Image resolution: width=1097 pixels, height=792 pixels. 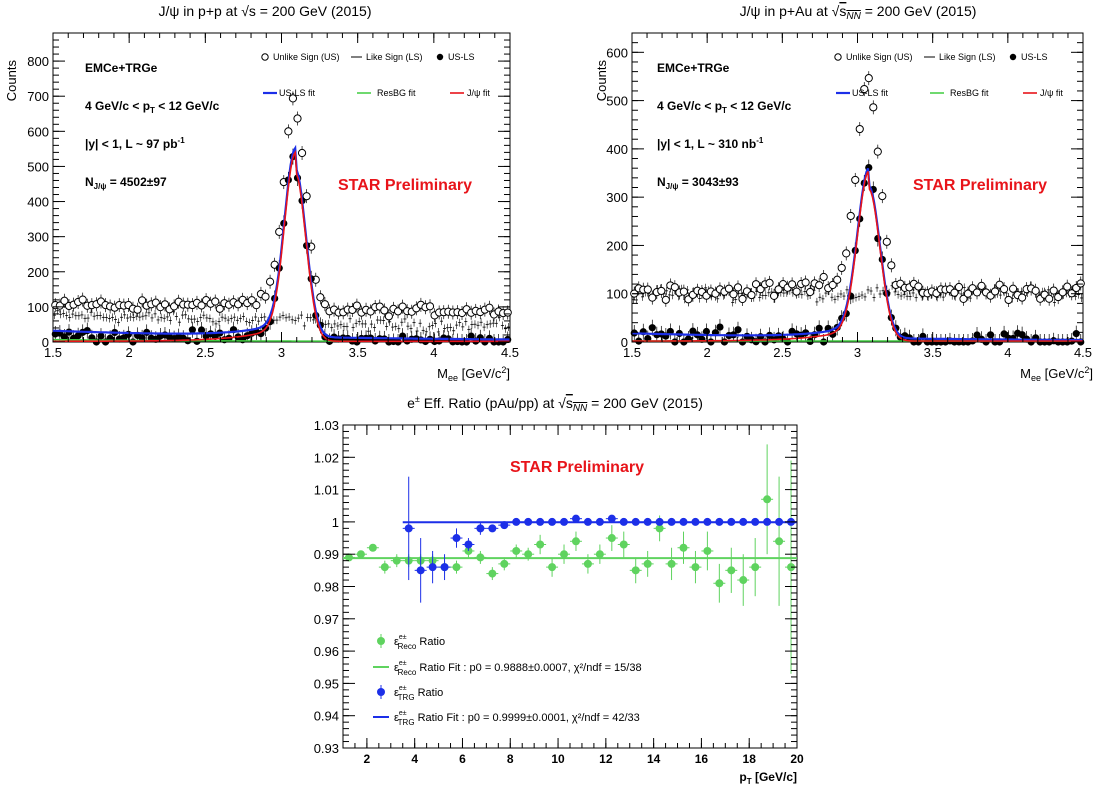 I want to click on x-tick-label: 2.5, so click(x=205, y=352).